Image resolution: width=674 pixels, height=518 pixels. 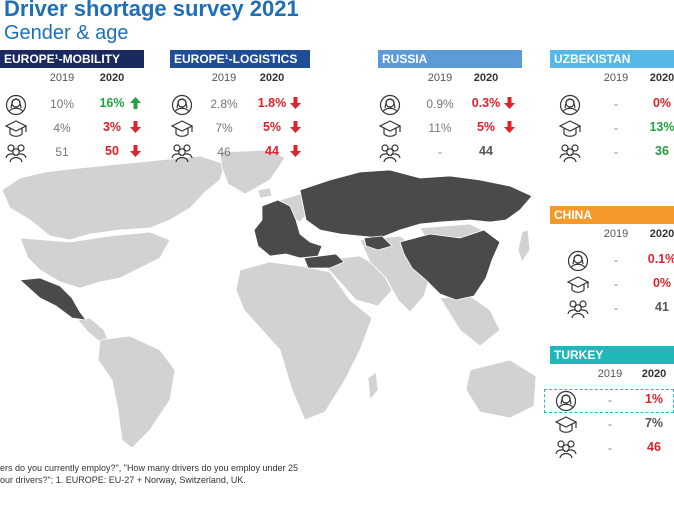 I want to click on value-2020: 1%, so click(x=654, y=399).